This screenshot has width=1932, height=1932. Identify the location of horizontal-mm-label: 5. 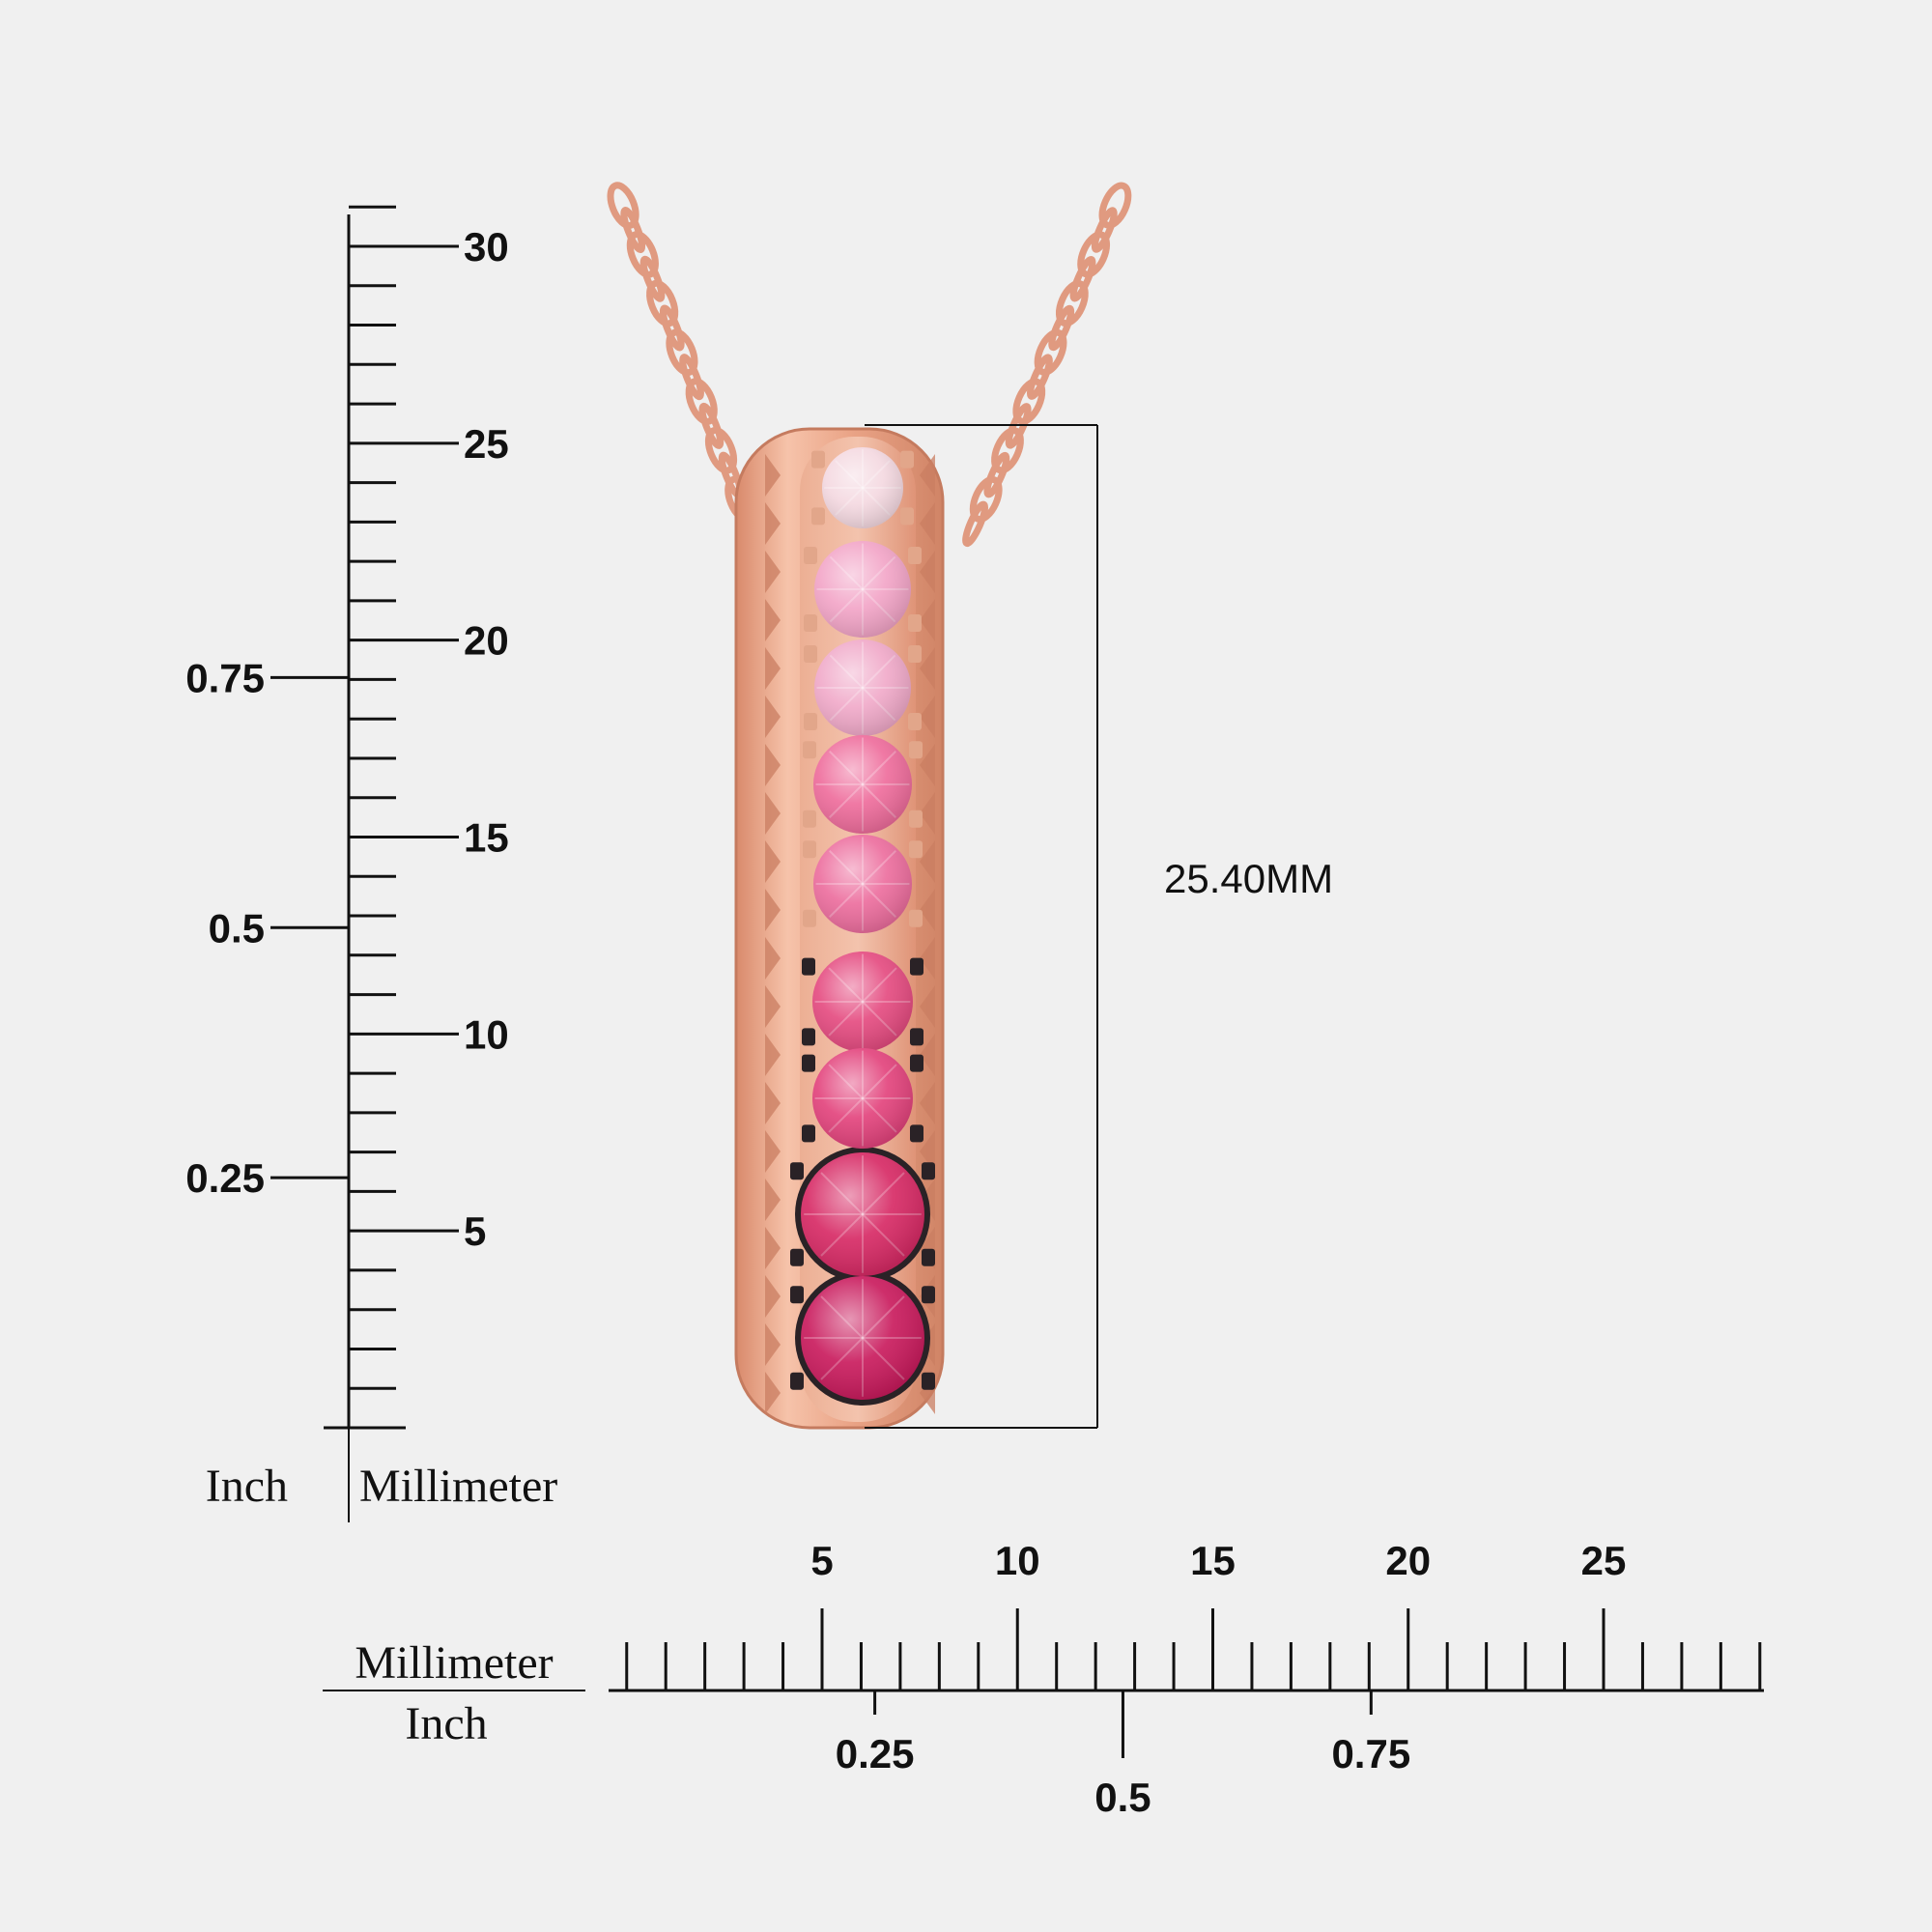
(821, 1560).